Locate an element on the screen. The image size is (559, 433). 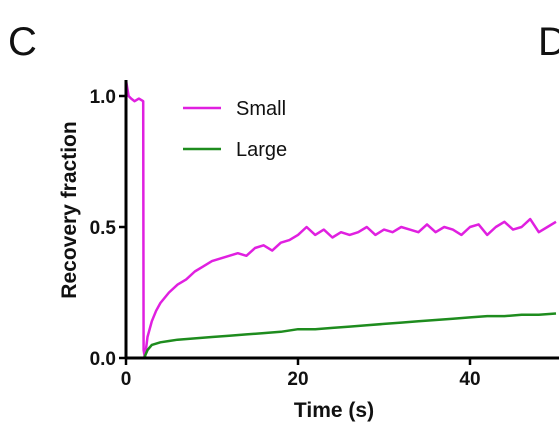
y-axis-title: Recovery fraction is located at coordinates (69, 209).